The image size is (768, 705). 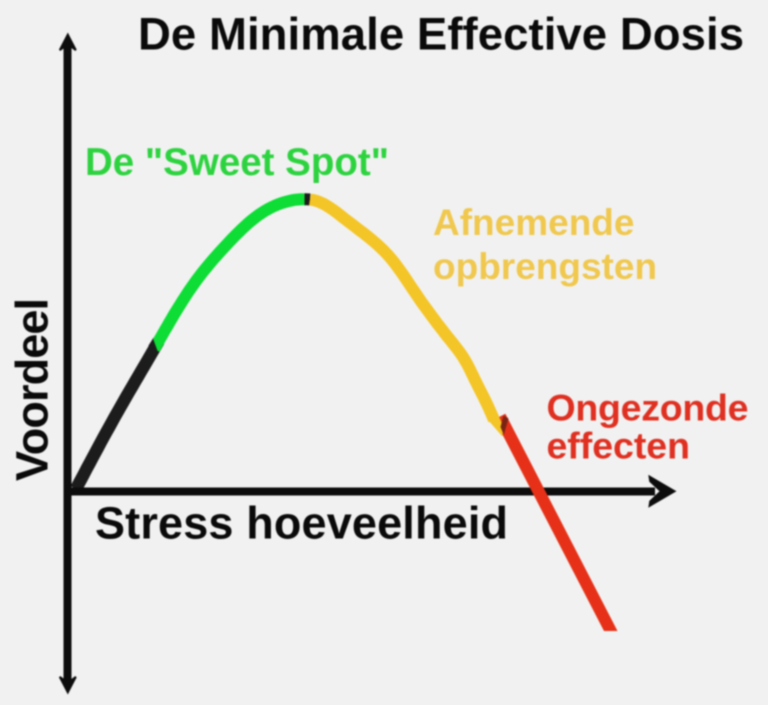 What do you see at coordinates (32, 389) in the screenshot?
I see `svg-text: Voordeel` at bounding box center [32, 389].